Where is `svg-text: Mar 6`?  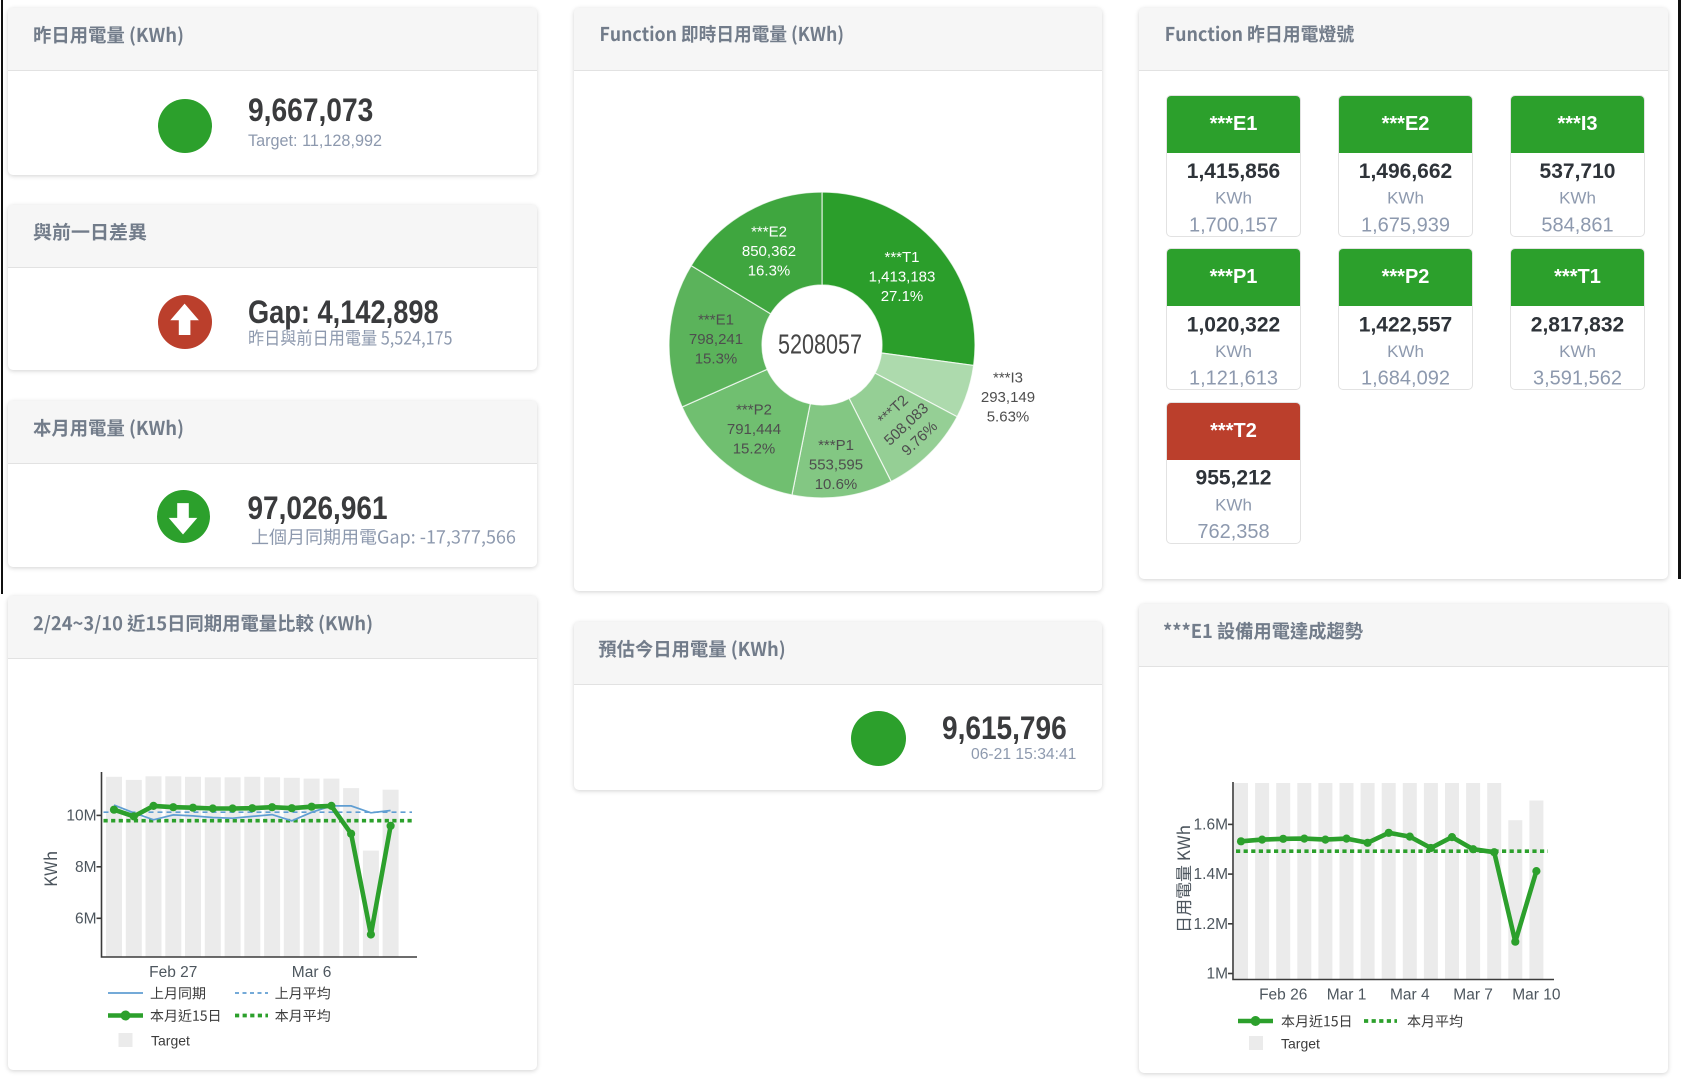
svg-text: Mar 6 is located at coordinates (312, 972).